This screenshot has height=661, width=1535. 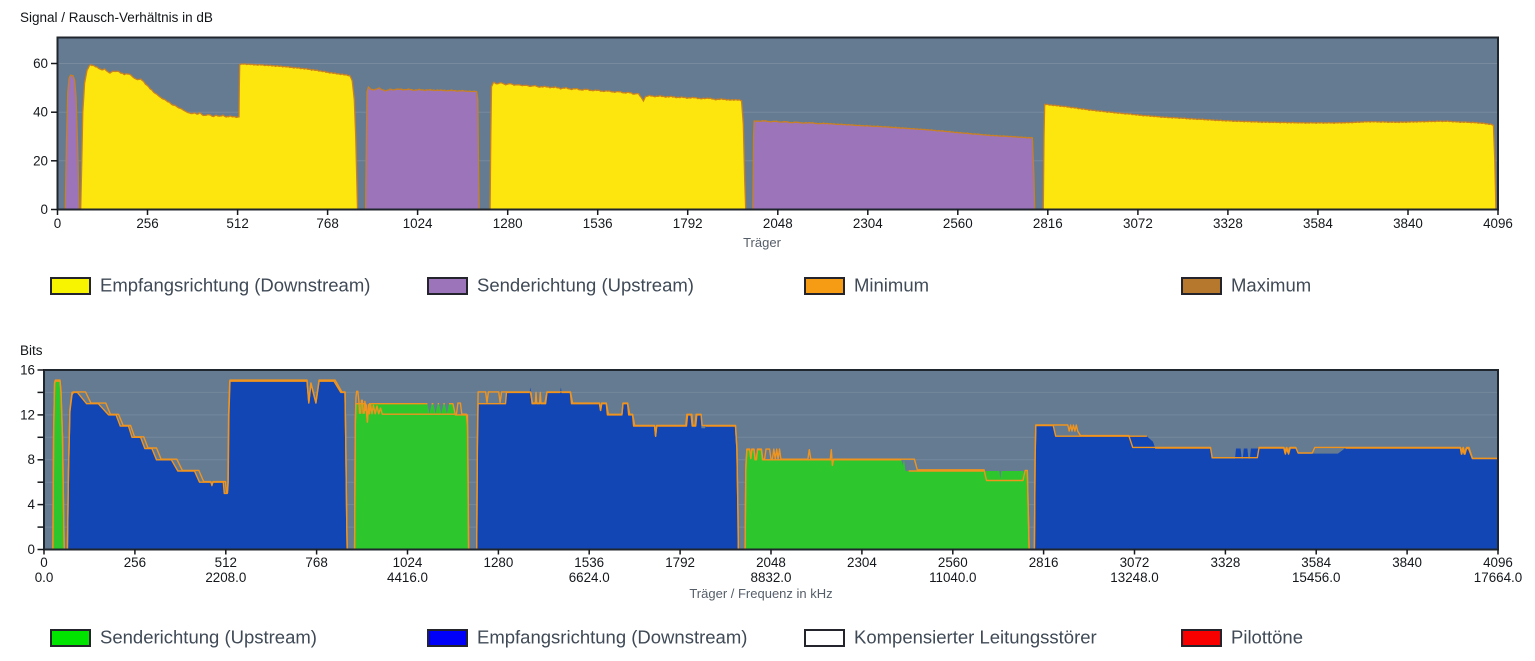 What do you see at coordinates (407, 577) in the screenshot?
I see `svg-text: 4416.0` at bounding box center [407, 577].